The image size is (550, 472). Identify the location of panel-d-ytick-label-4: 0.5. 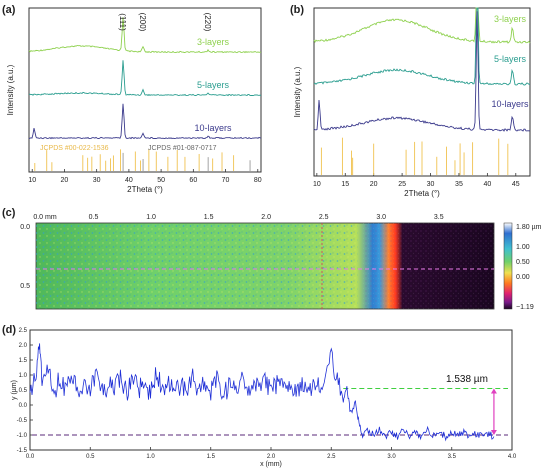
(23, 391).